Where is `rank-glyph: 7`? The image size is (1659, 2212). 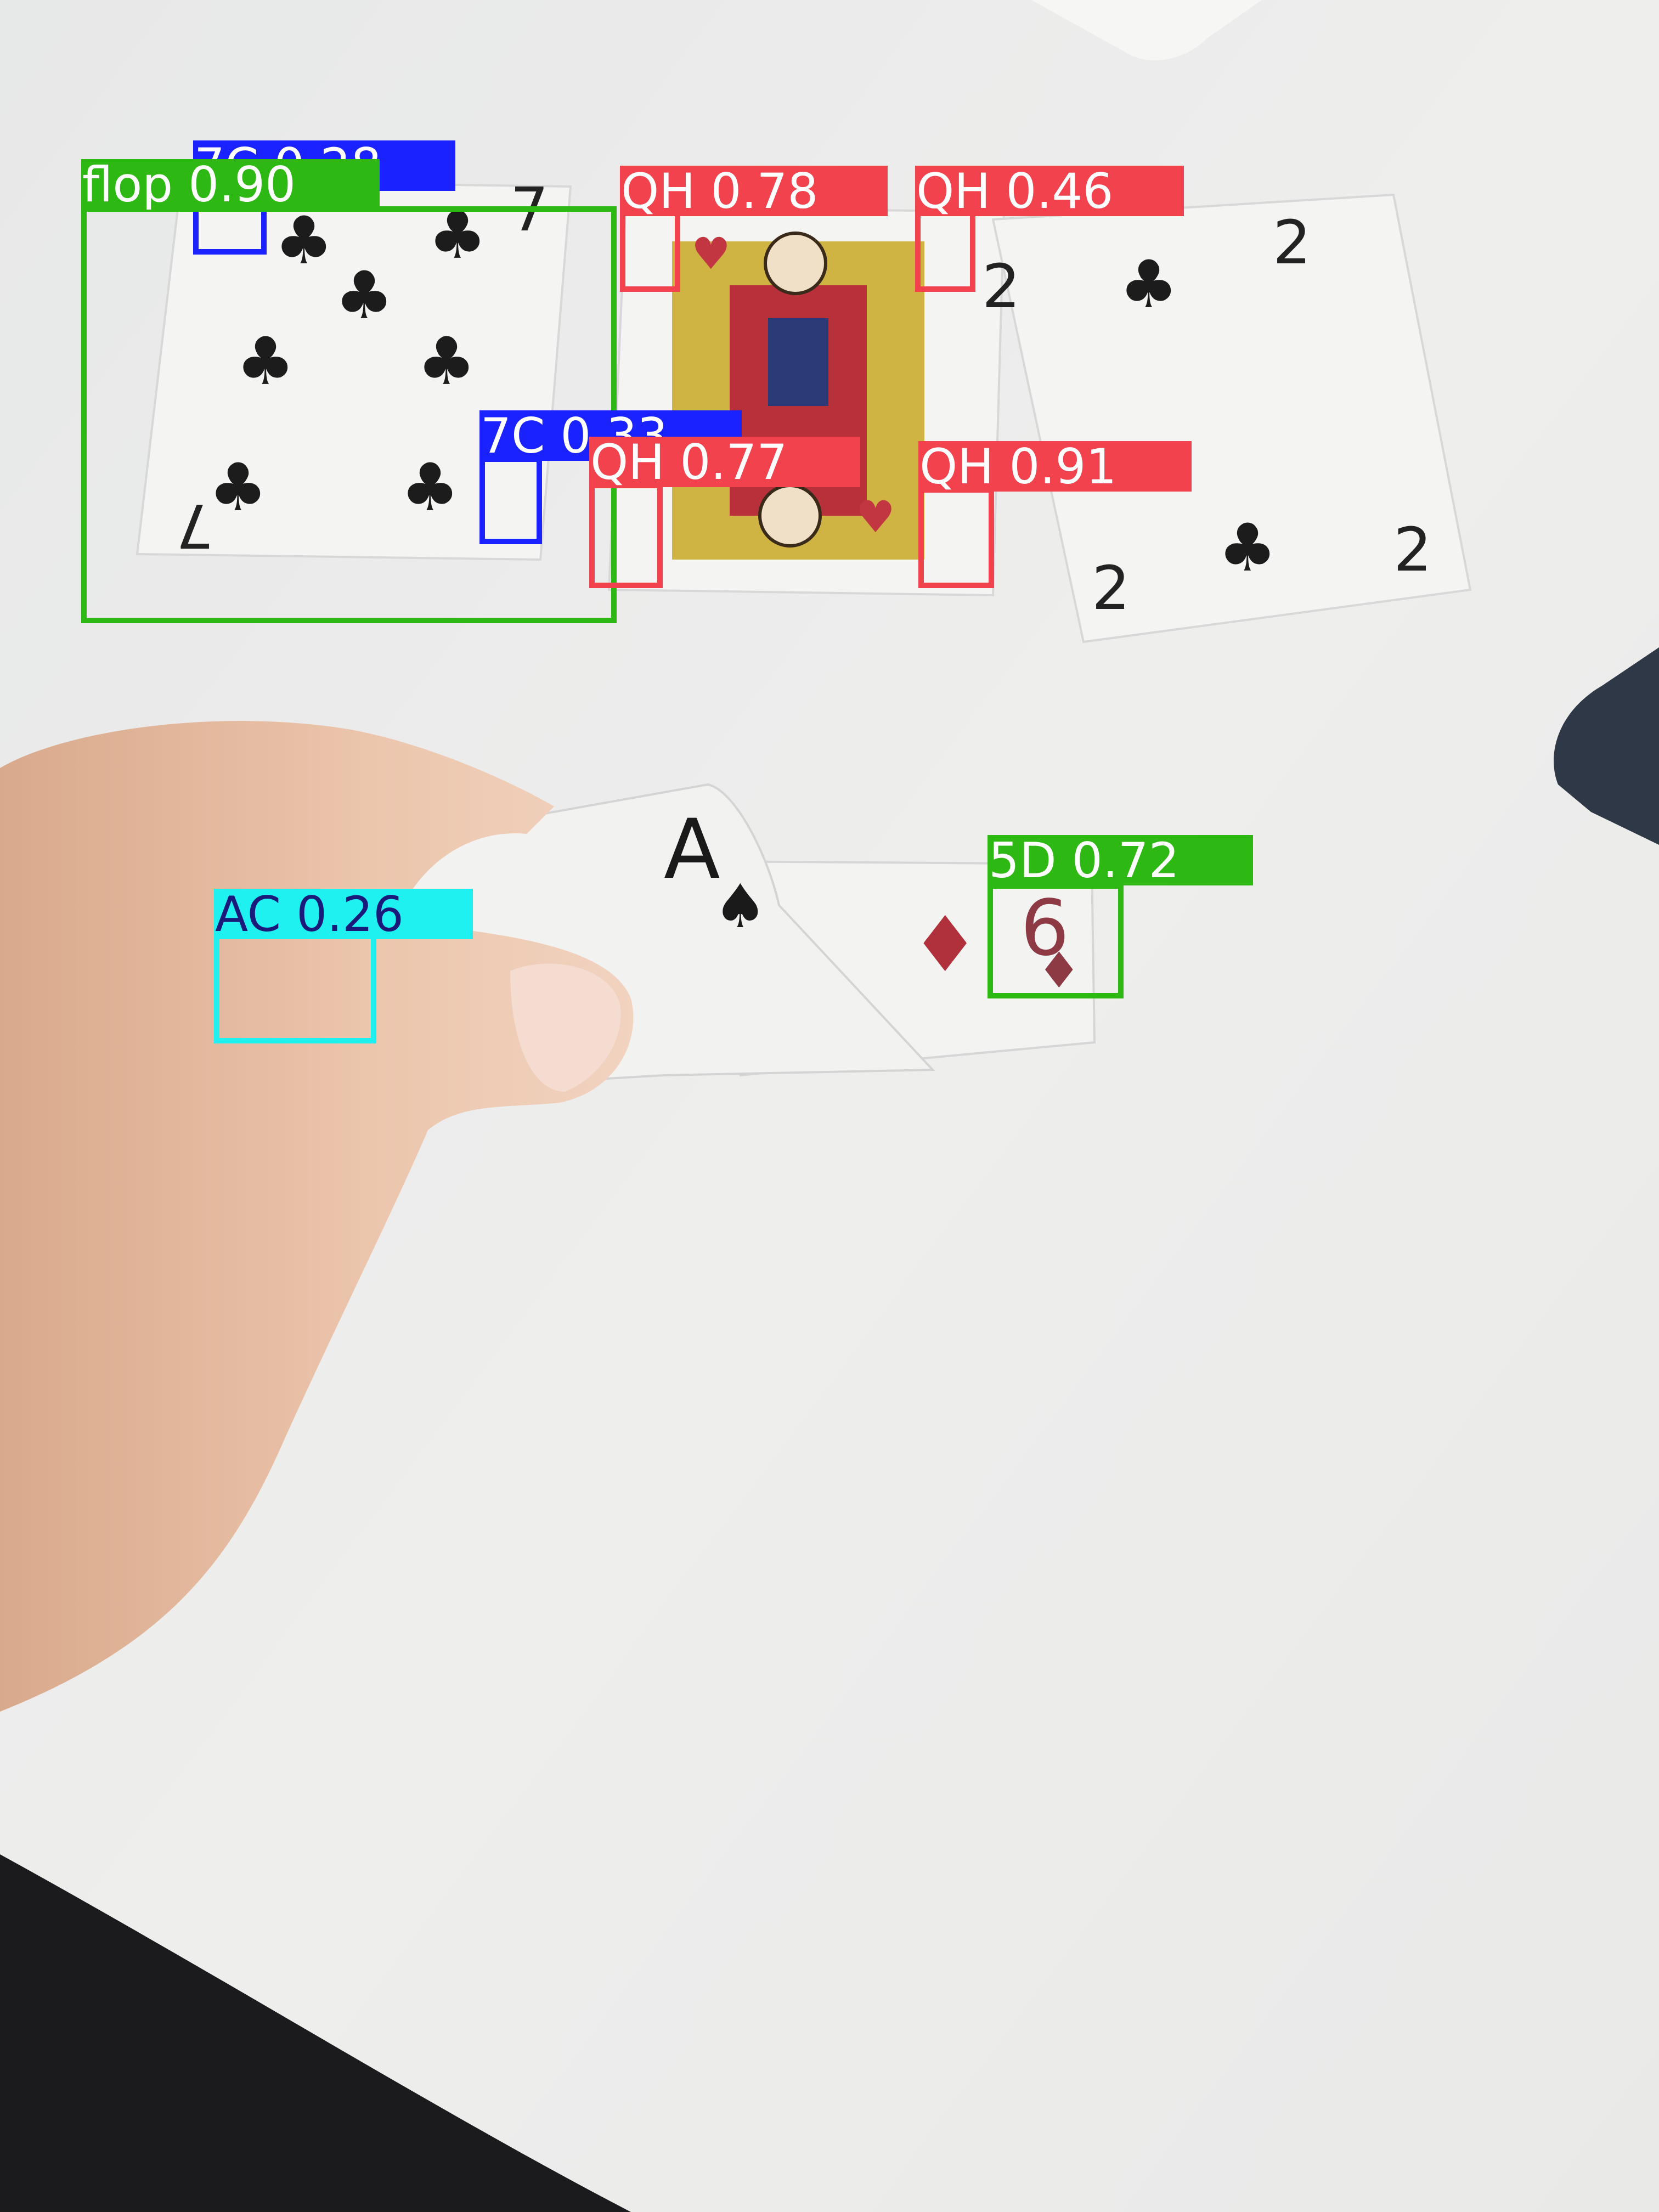 rank-glyph: 7 is located at coordinates (195, 525).